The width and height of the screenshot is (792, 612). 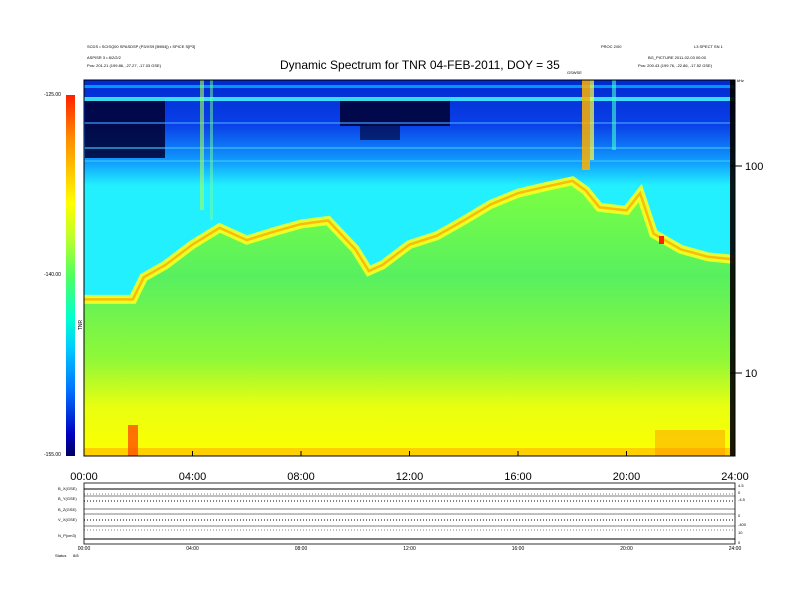 What do you see at coordinates (124, 65) in the screenshot?
I see `header-info-left-3: Pos: 201.21 (199.86, -27.27, -17.03 GSE)` at bounding box center [124, 65].